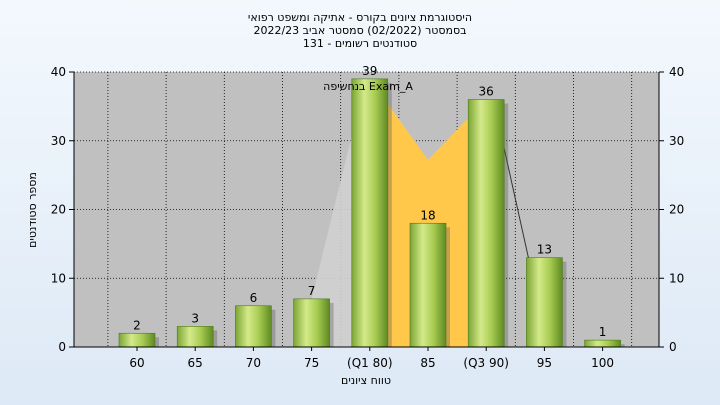  Describe the element at coordinates (427, 363) in the screenshot. I see `x-tick-label: 85` at that location.